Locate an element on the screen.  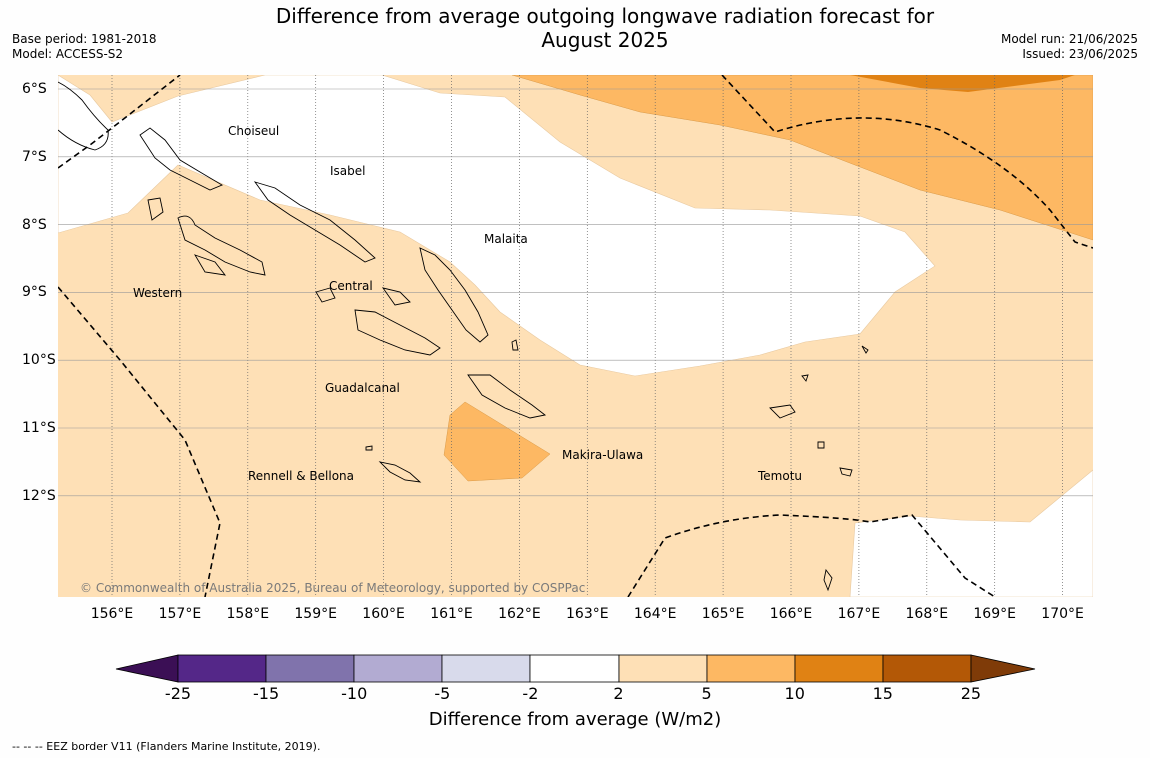
longitude-label: 170°E is located at coordinates (1062, 614).